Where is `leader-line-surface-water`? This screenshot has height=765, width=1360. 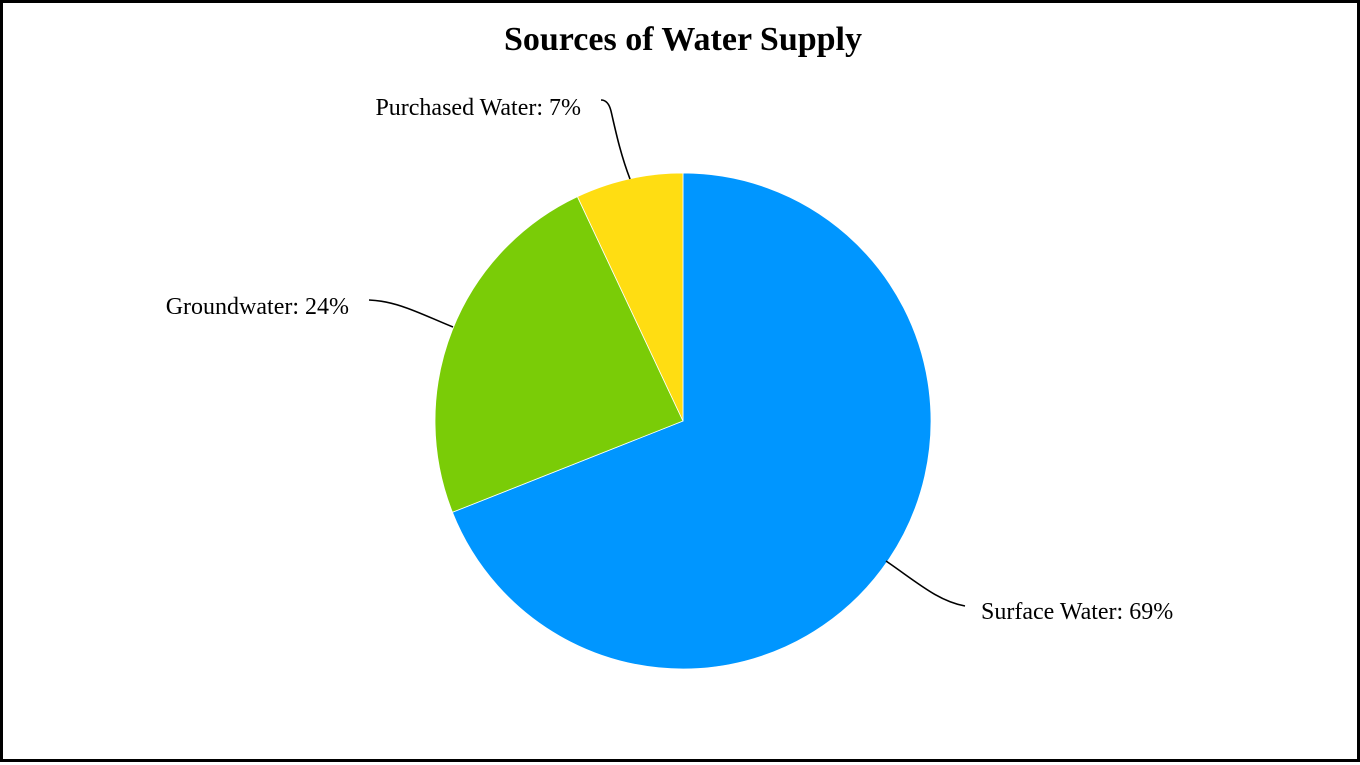
leader-line-surface-water is located at coordinates (925, 583).